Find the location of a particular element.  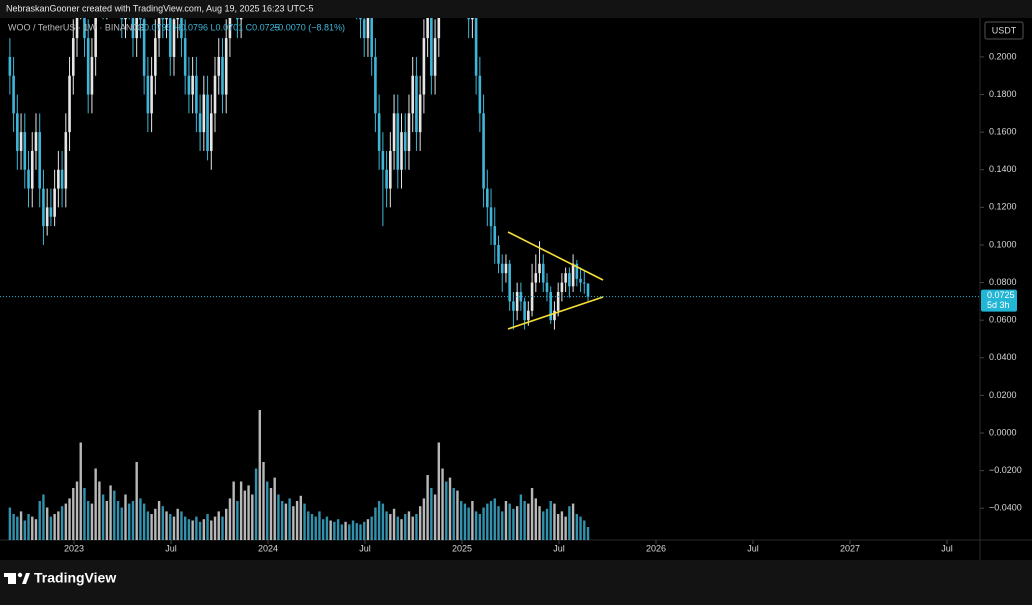

price-tag-label: 0.0725 is located at coordinates (1001, 295).